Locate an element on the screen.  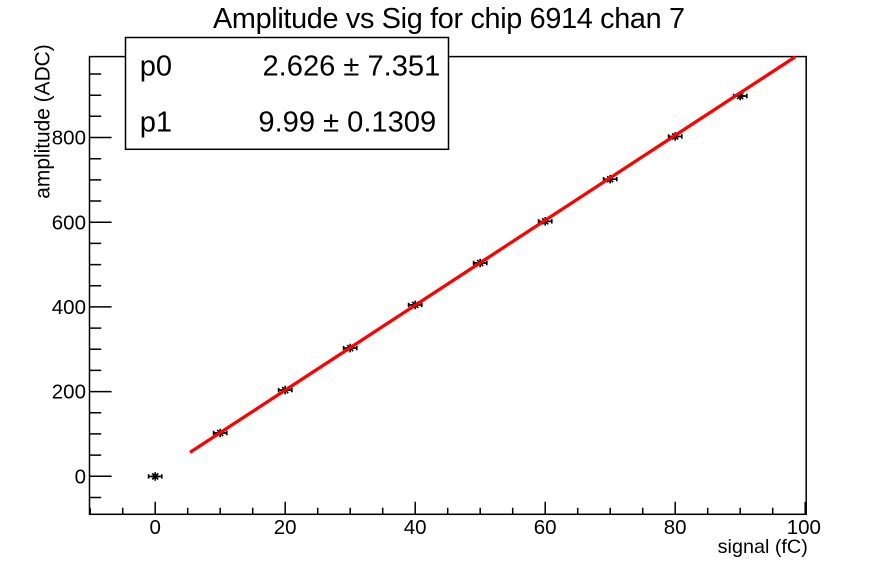
svg-text: p0 is located at coordinates (156, 67).